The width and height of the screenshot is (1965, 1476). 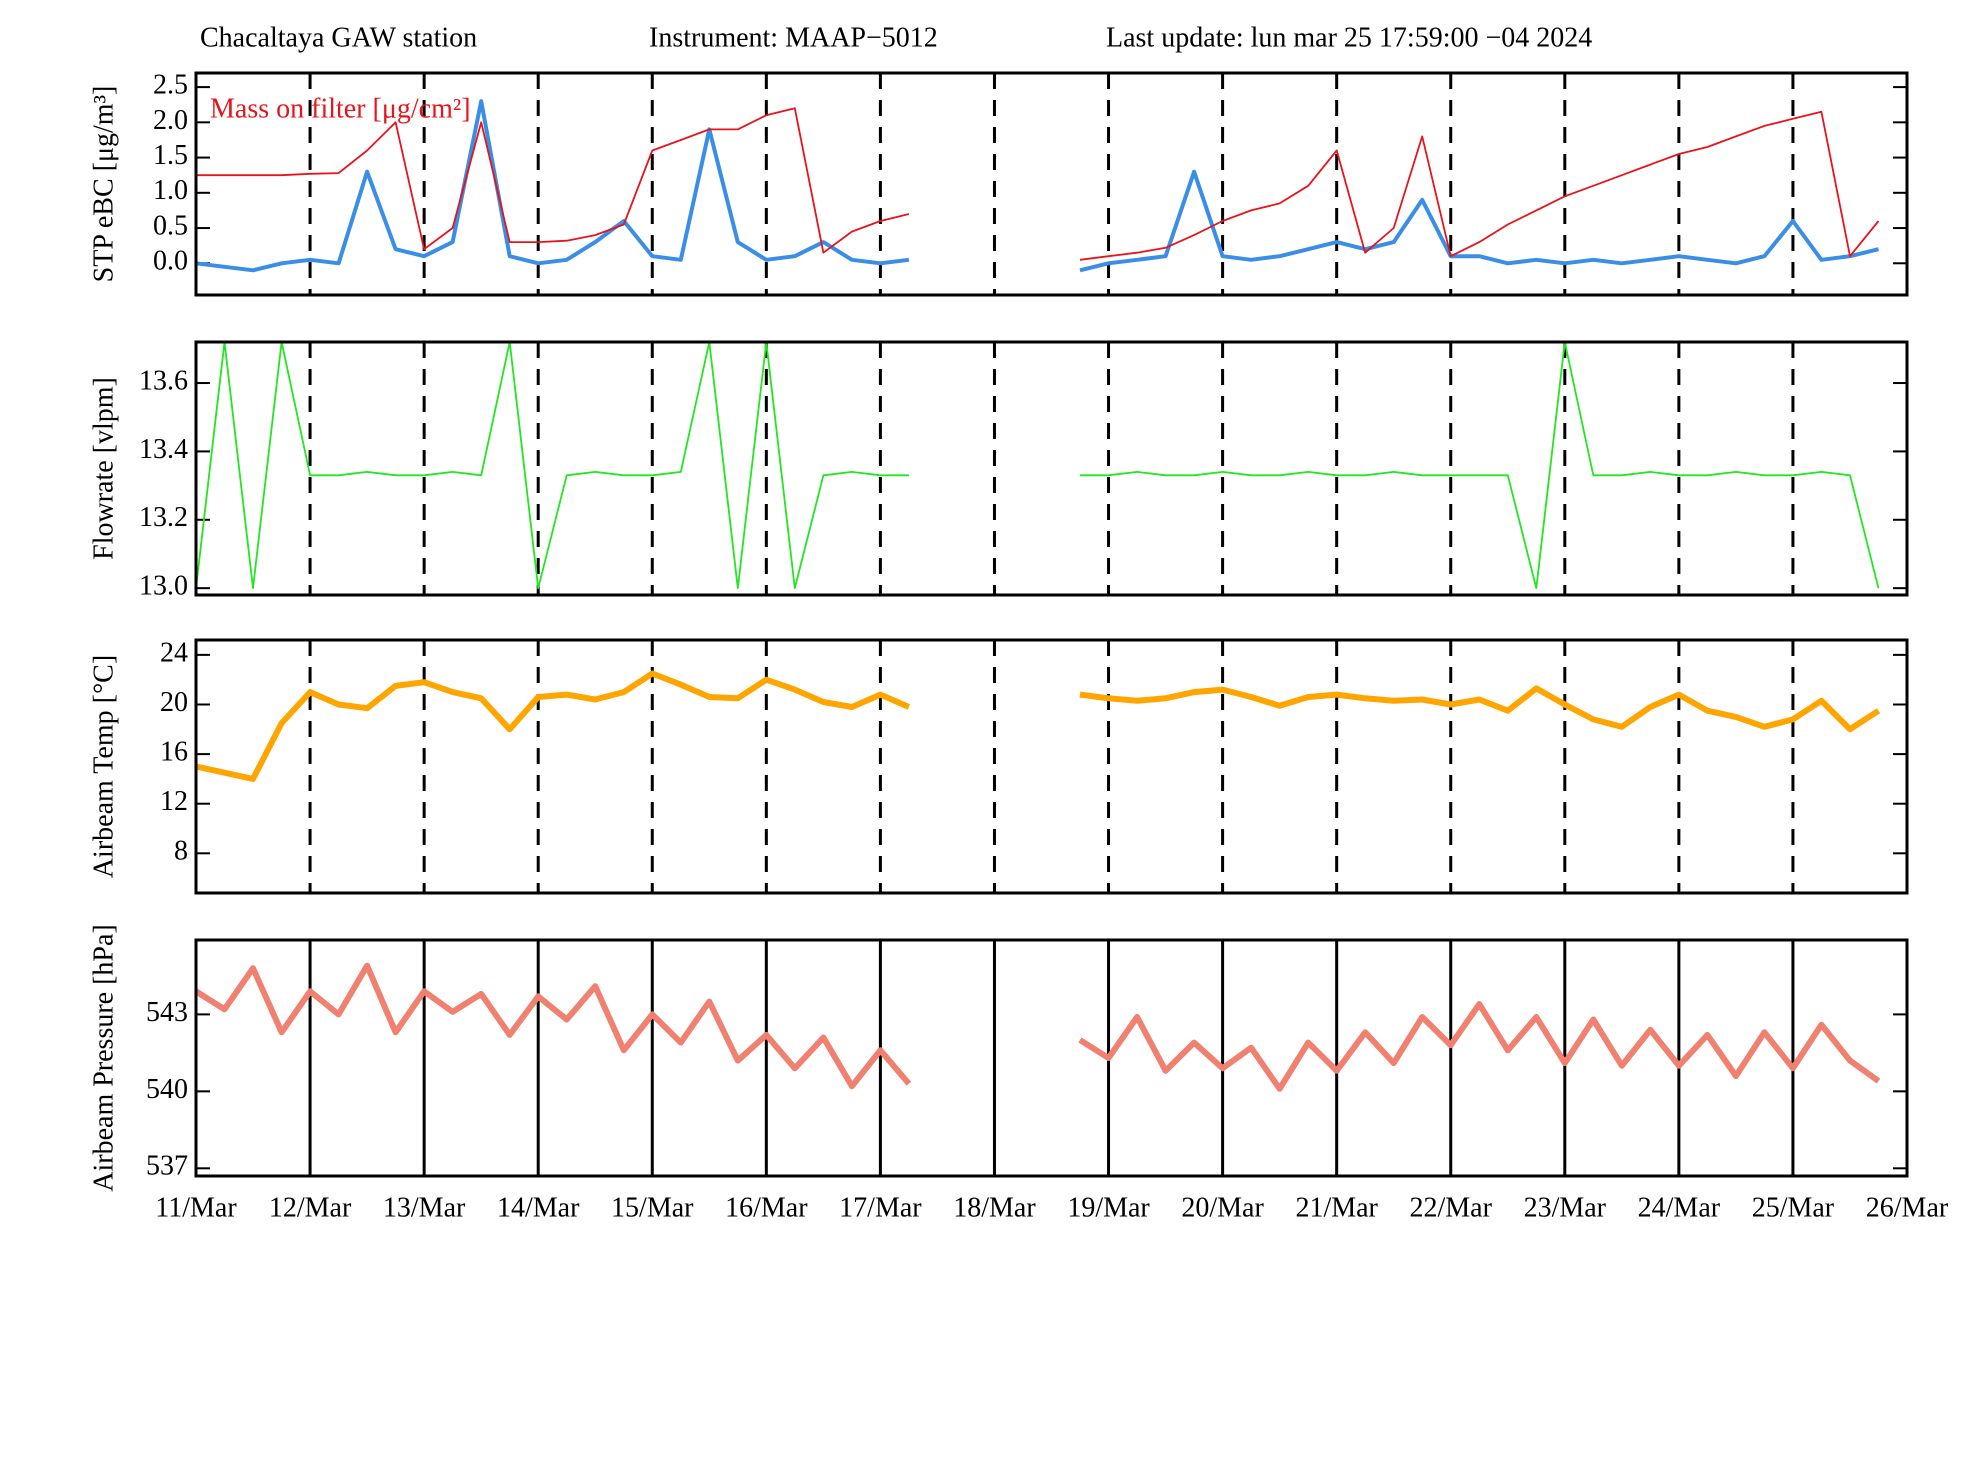 I want to click on y-tick-label: 13.4, so click(x=163, y=449).